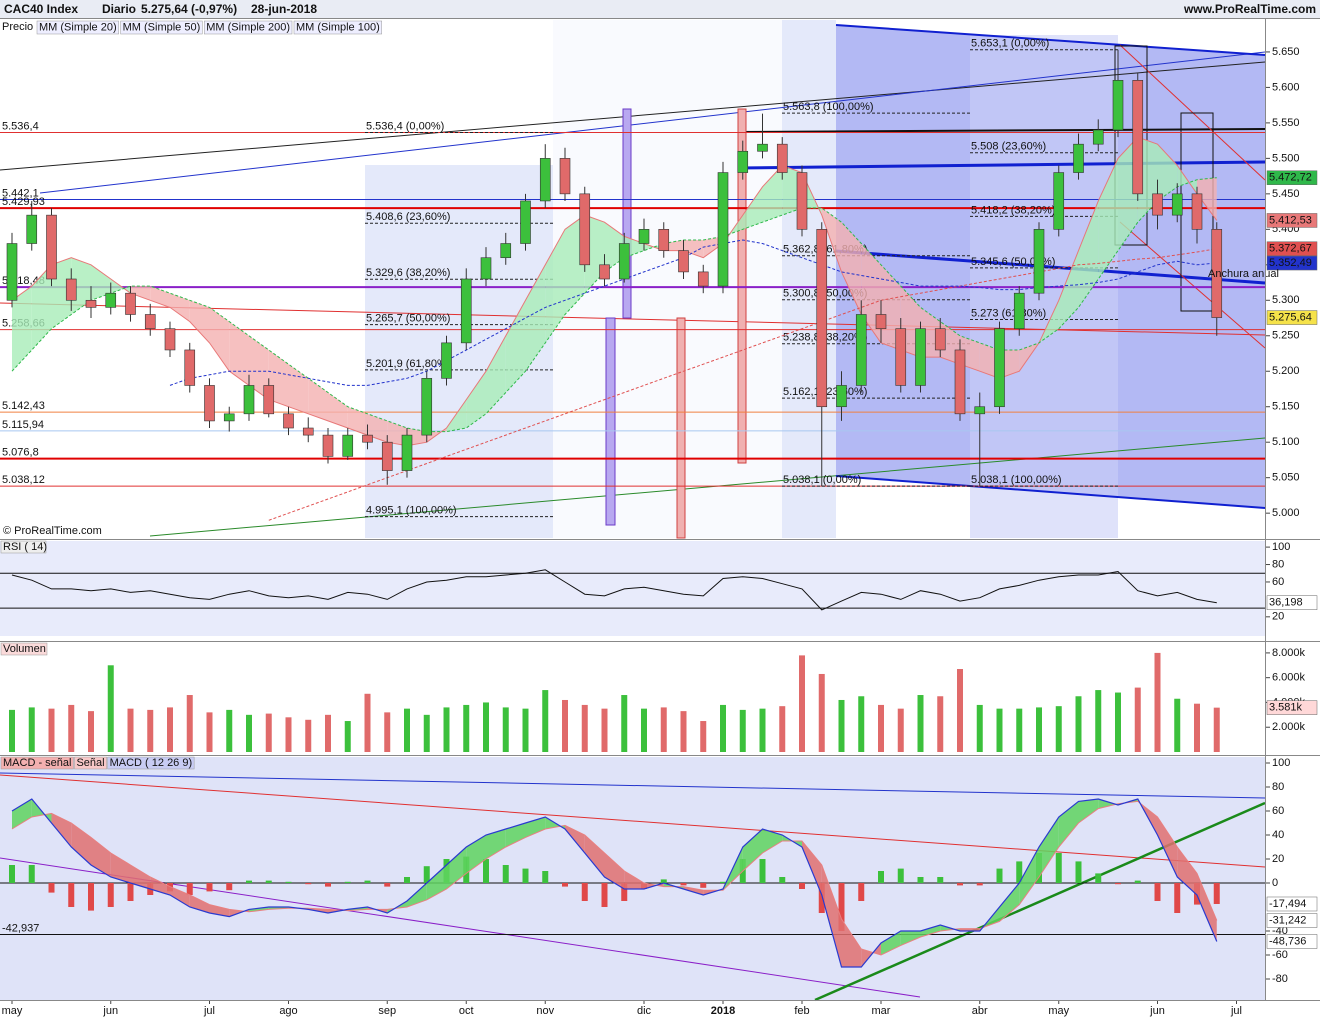 The width and height of the screenshot is (1320, 1020). What do you see at coordinates (408, 273) in the screenshot?
I see `fib-label: 5.329,6 (38,20%)` at bounding box center [408, 273].